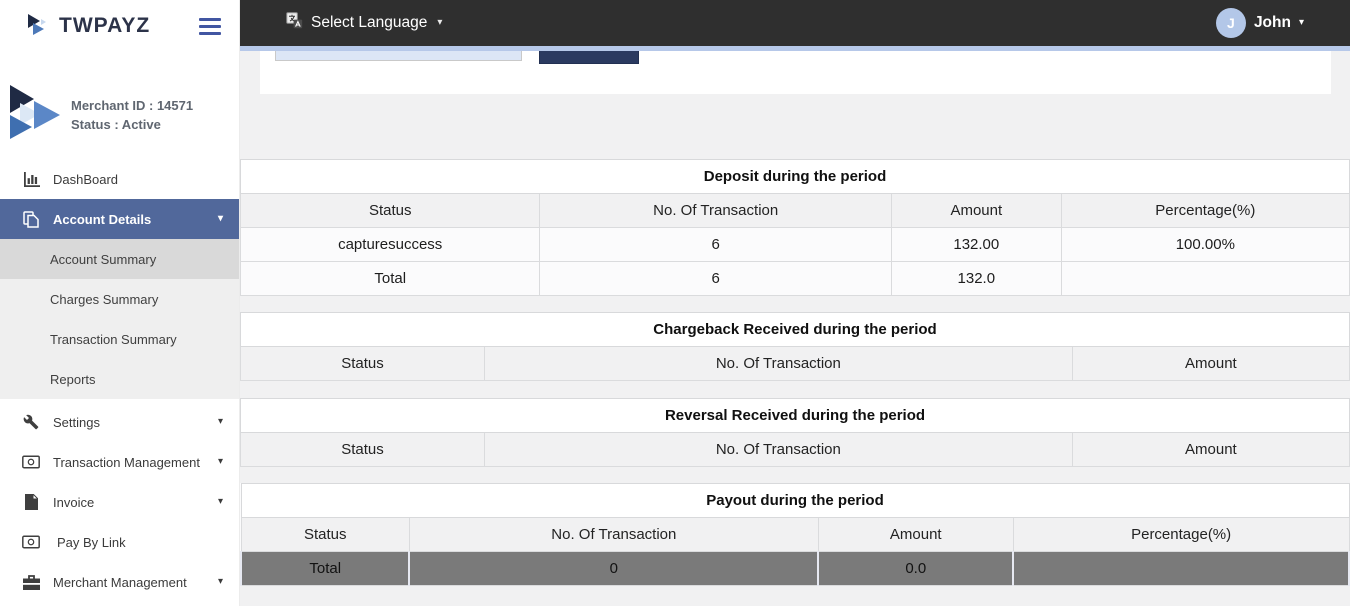 This screenshot has width=1350, height=606. I want to click on reversal-table-title: Reversal Received during the period, so click(795, 415).